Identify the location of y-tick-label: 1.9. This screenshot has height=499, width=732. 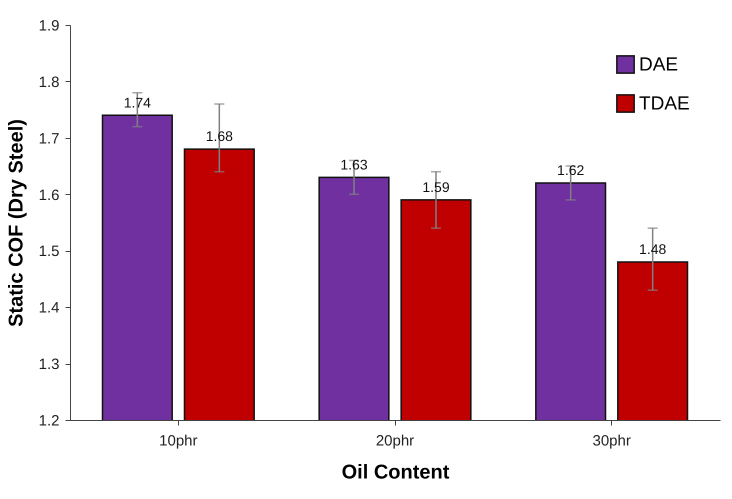
(49, 26).